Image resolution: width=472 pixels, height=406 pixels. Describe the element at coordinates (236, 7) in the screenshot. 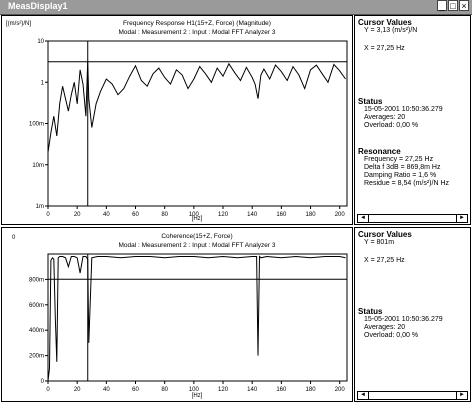

I see `window-titlebar: MeasDisplay1 _ □ ×` at that location.